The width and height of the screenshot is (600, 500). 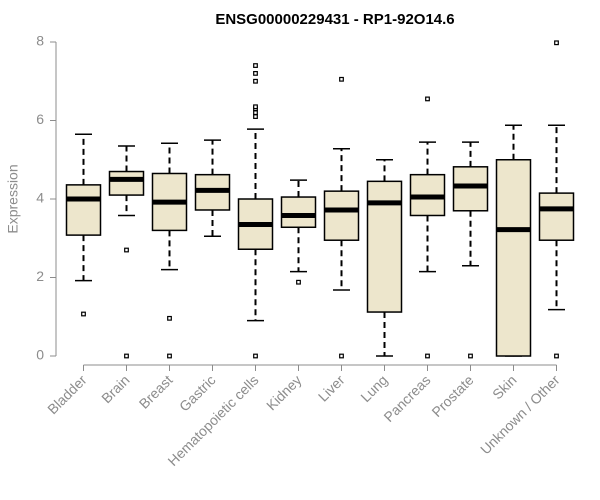 I want to click on x-tick-label: Gastric, so click(x=197, y=393).